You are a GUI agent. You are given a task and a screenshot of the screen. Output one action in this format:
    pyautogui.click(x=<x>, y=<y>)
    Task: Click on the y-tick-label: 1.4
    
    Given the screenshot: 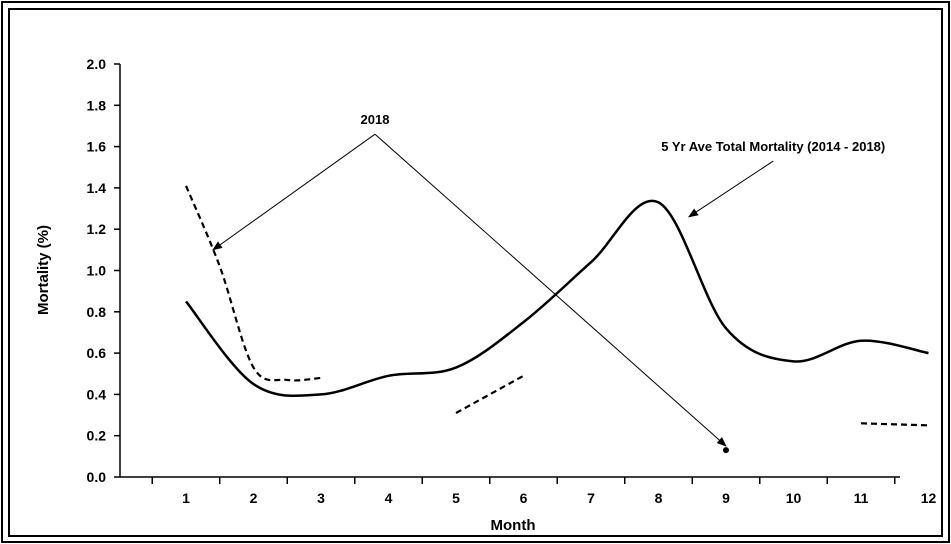 What is the action you would take?
    pyautogui.click(x=97, y=188)
    